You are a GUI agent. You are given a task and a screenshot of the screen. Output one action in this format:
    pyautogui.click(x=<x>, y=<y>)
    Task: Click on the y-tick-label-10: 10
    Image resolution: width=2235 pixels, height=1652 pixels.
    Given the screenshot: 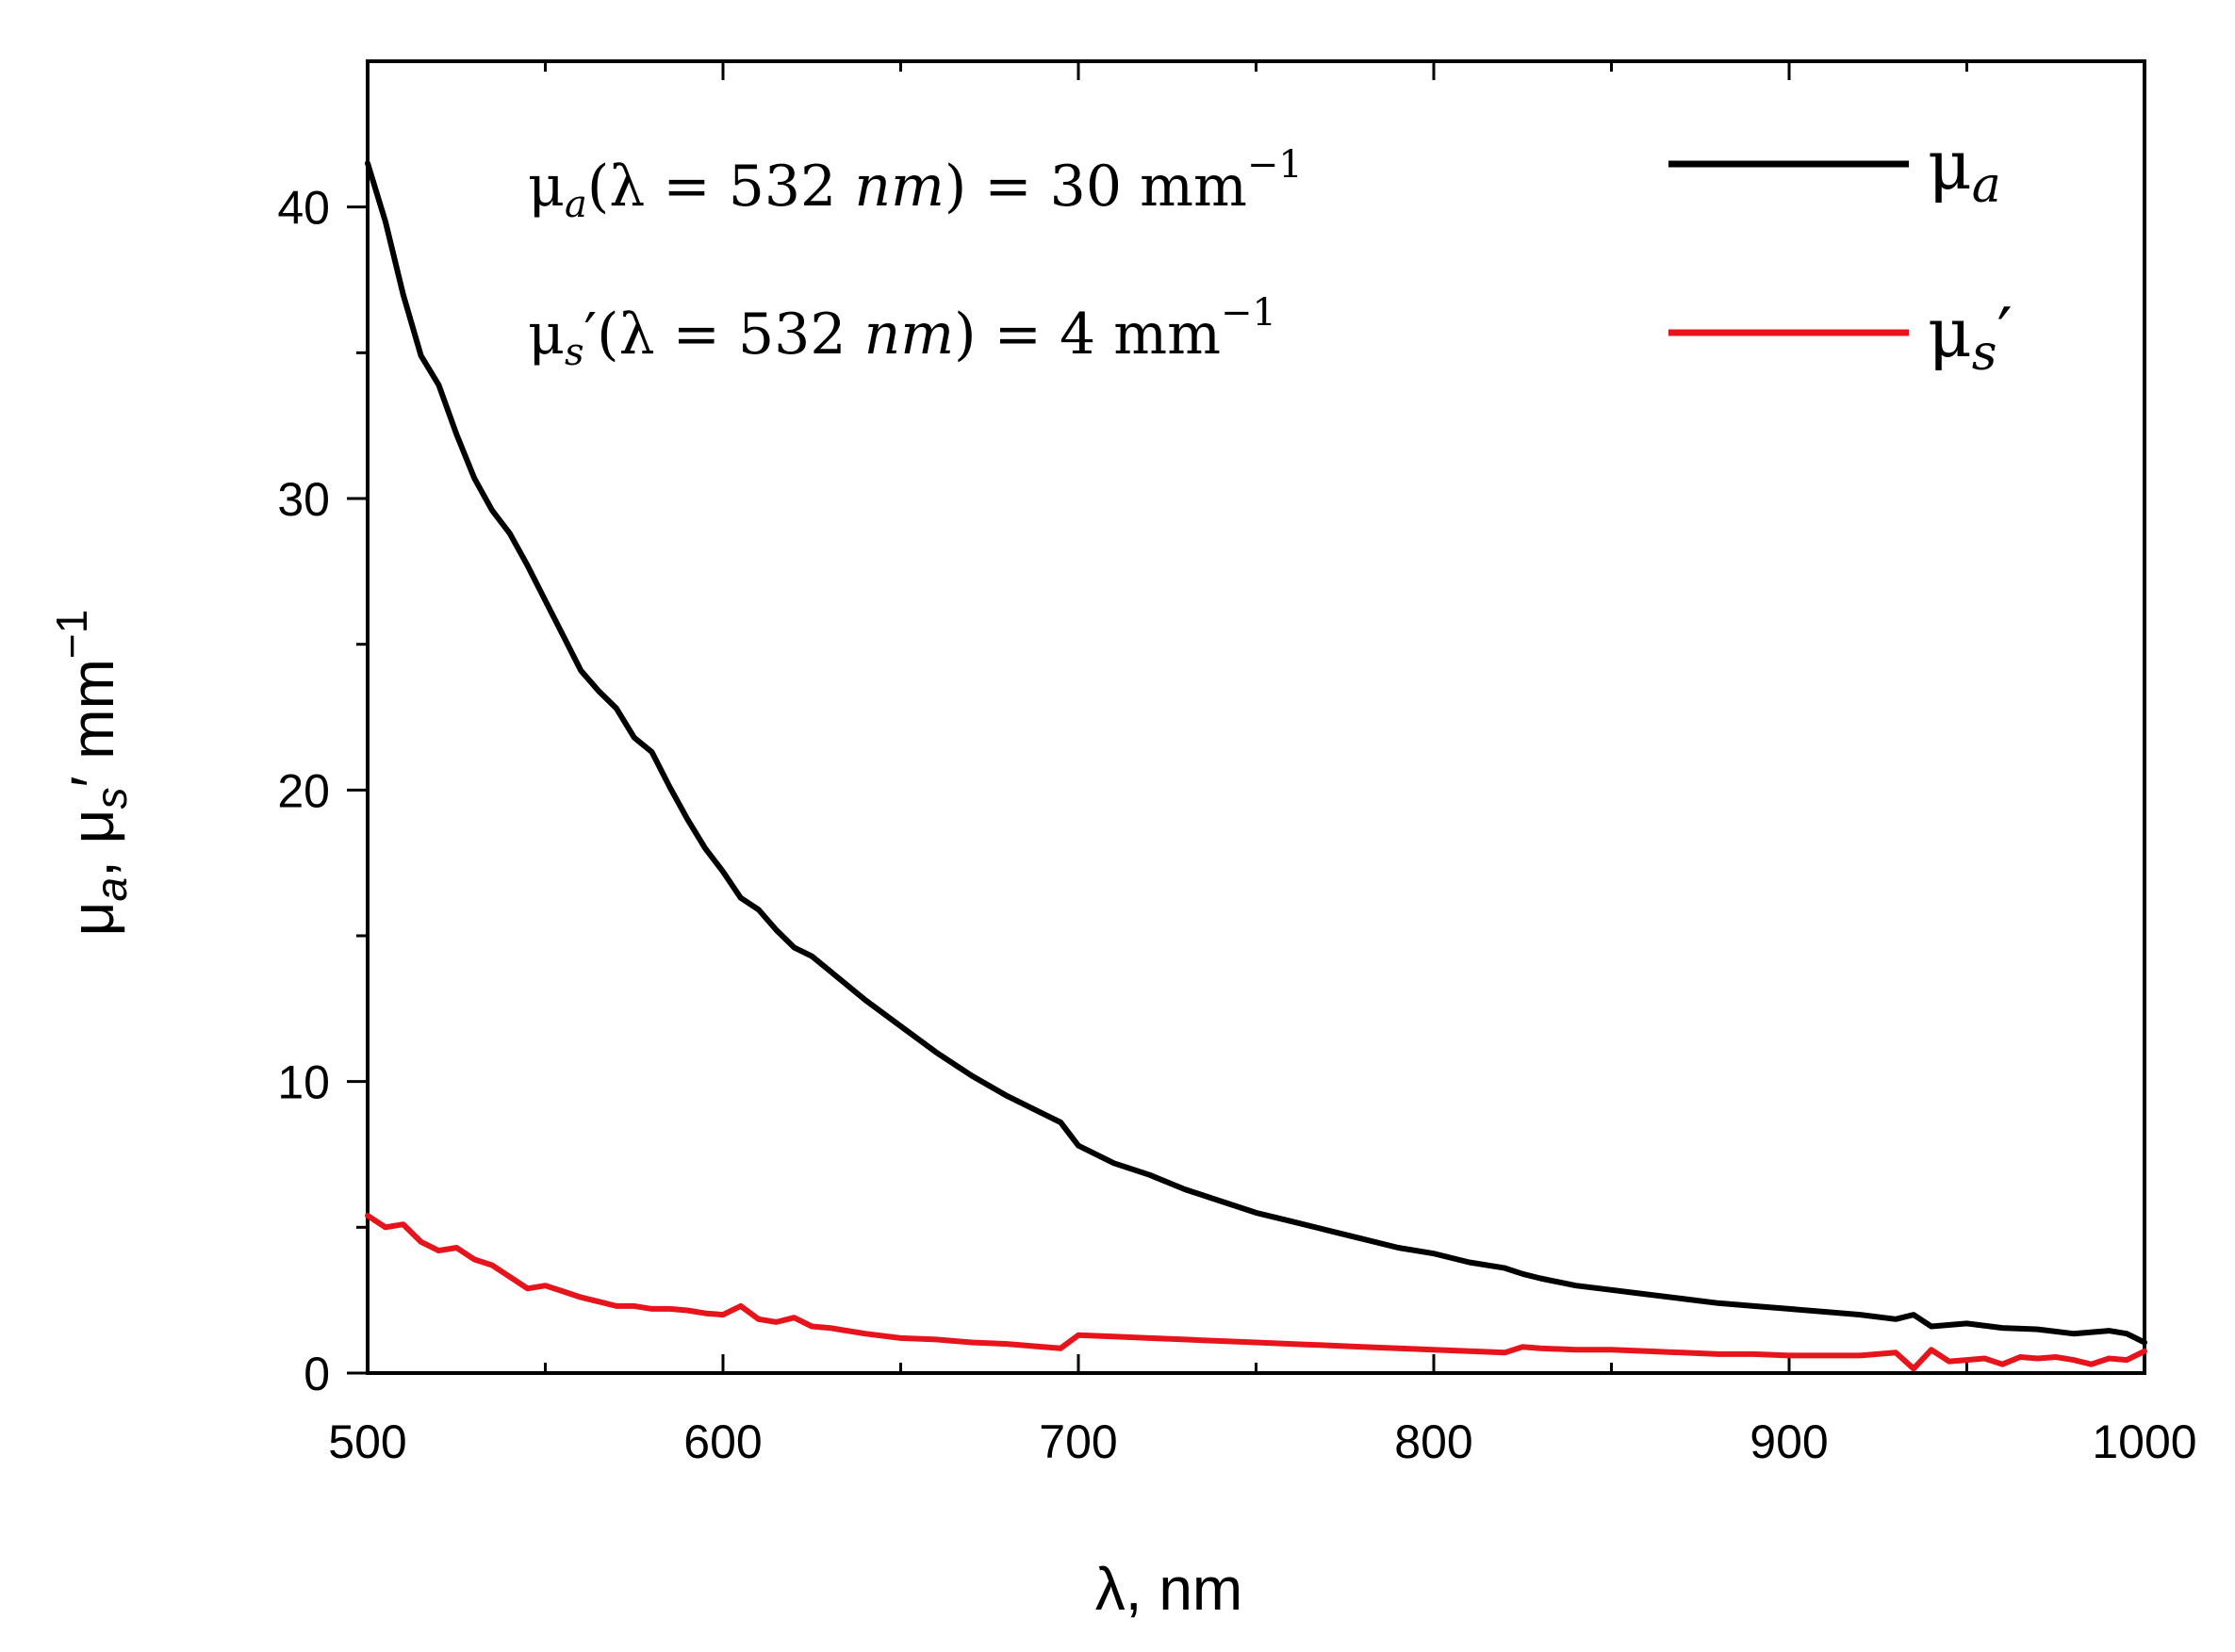 What is the action you would take?
    pyautogui.click(x=303, y=1082)
    